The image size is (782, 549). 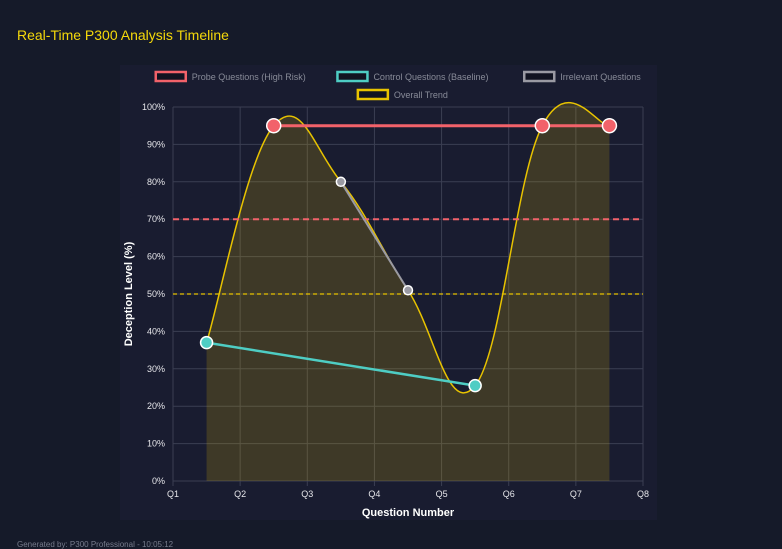 What do you see at coordinates (173, 494) in the screenshot?
I see `x-tick-label: Q1` at bounding box center [173, 494].